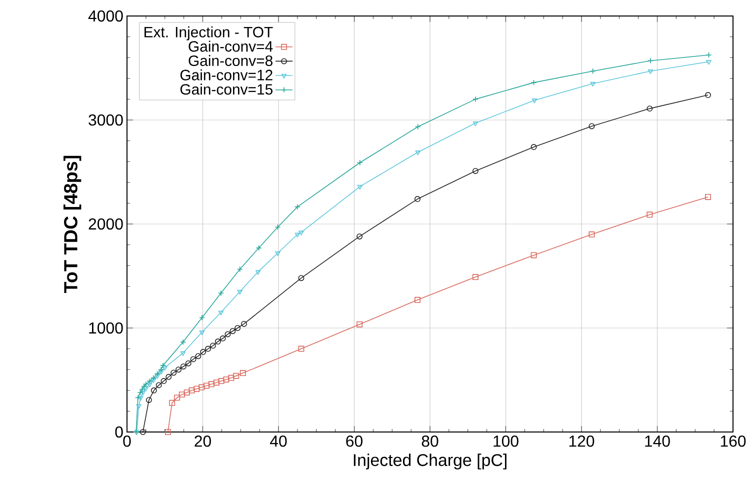  I want to click on y-tick-label: 4000, so click(105, 16).